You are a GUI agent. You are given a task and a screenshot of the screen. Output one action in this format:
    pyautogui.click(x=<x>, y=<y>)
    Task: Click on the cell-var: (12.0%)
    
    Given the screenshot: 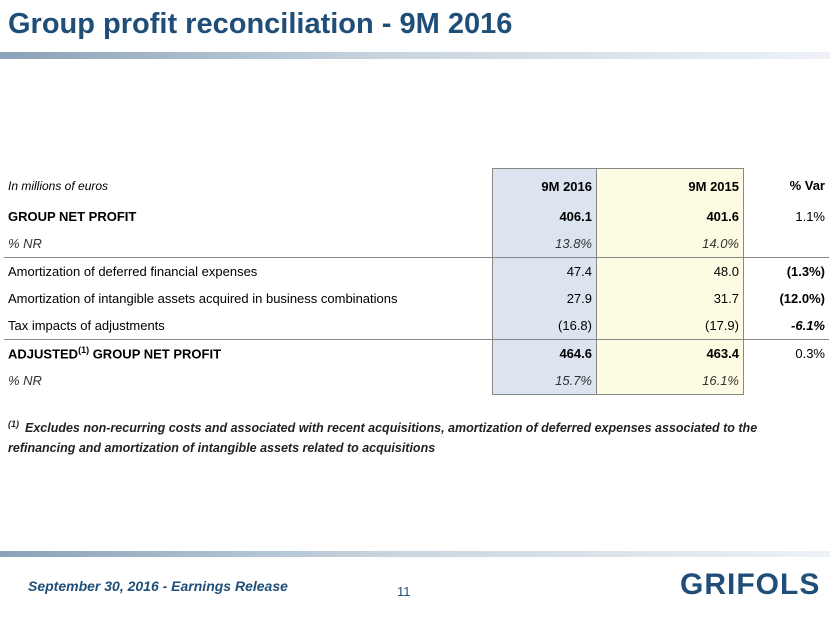 What is the action you would take?
    pyautogui.click(x=802, y=298)
    